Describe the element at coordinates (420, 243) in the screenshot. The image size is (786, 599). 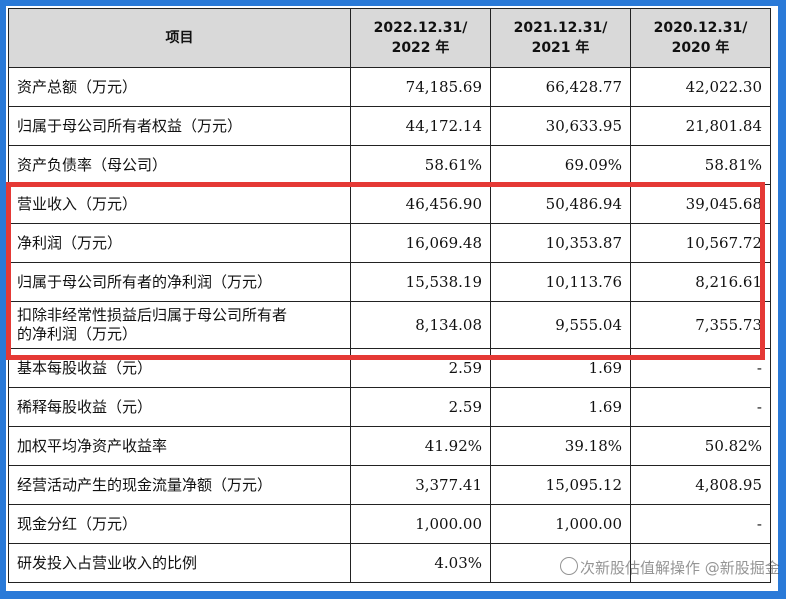
I see `cell-2022: 16,069.48` at that location.